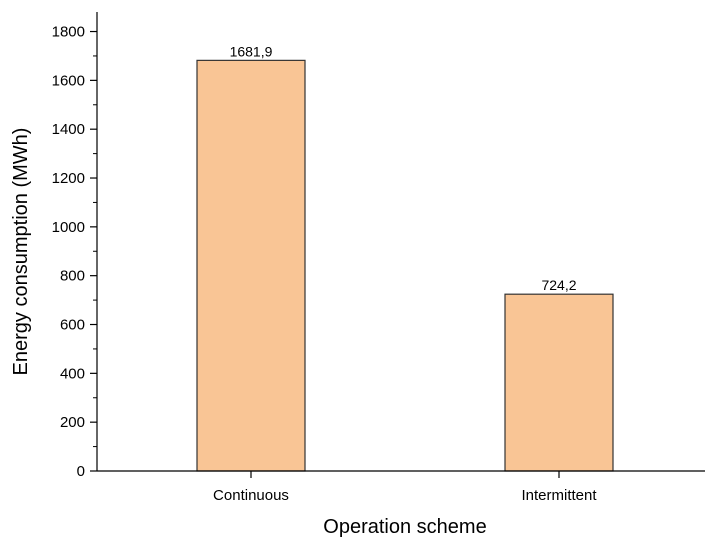 The width and height of the screenshot is (705, 540). I want to click on y-tick-label: 600, so click(72, 325).